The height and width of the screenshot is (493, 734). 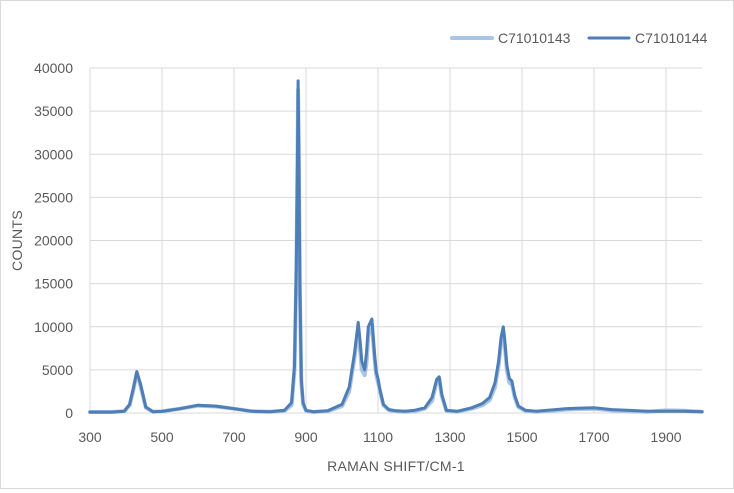 I want to click on x-axis-ticks: 300 500 700 900 1100 1300 1500 1700 1900, so click(x=379, y=437).